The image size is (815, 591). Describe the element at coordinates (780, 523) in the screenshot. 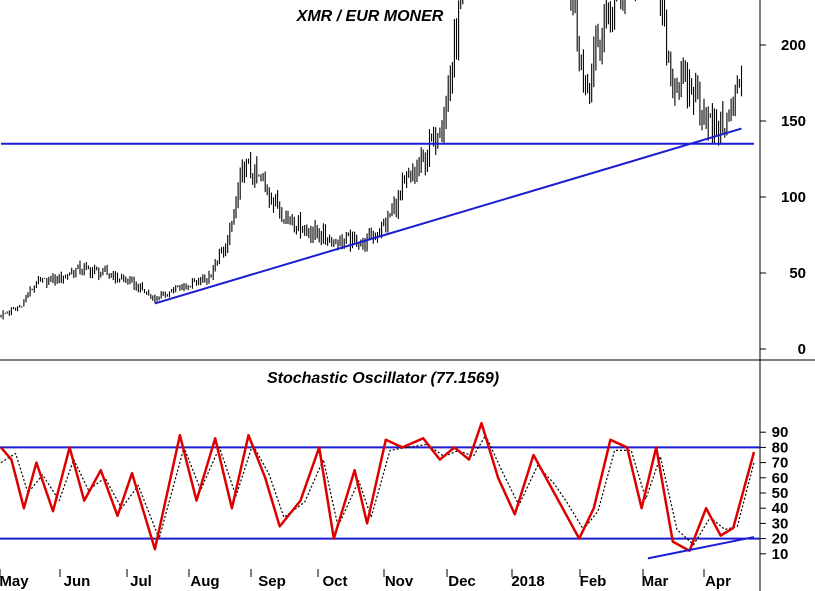

I see `oscillator-axis-tick-label: 30` at that location.